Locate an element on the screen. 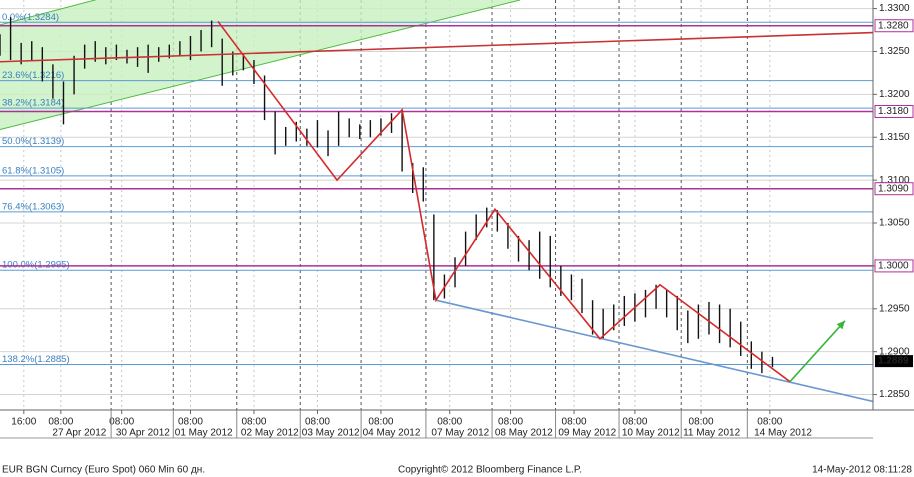 This screenshot has height=477, width=914. fib-label: 23.6%(1.3216) is located at coordinates (33, 75).